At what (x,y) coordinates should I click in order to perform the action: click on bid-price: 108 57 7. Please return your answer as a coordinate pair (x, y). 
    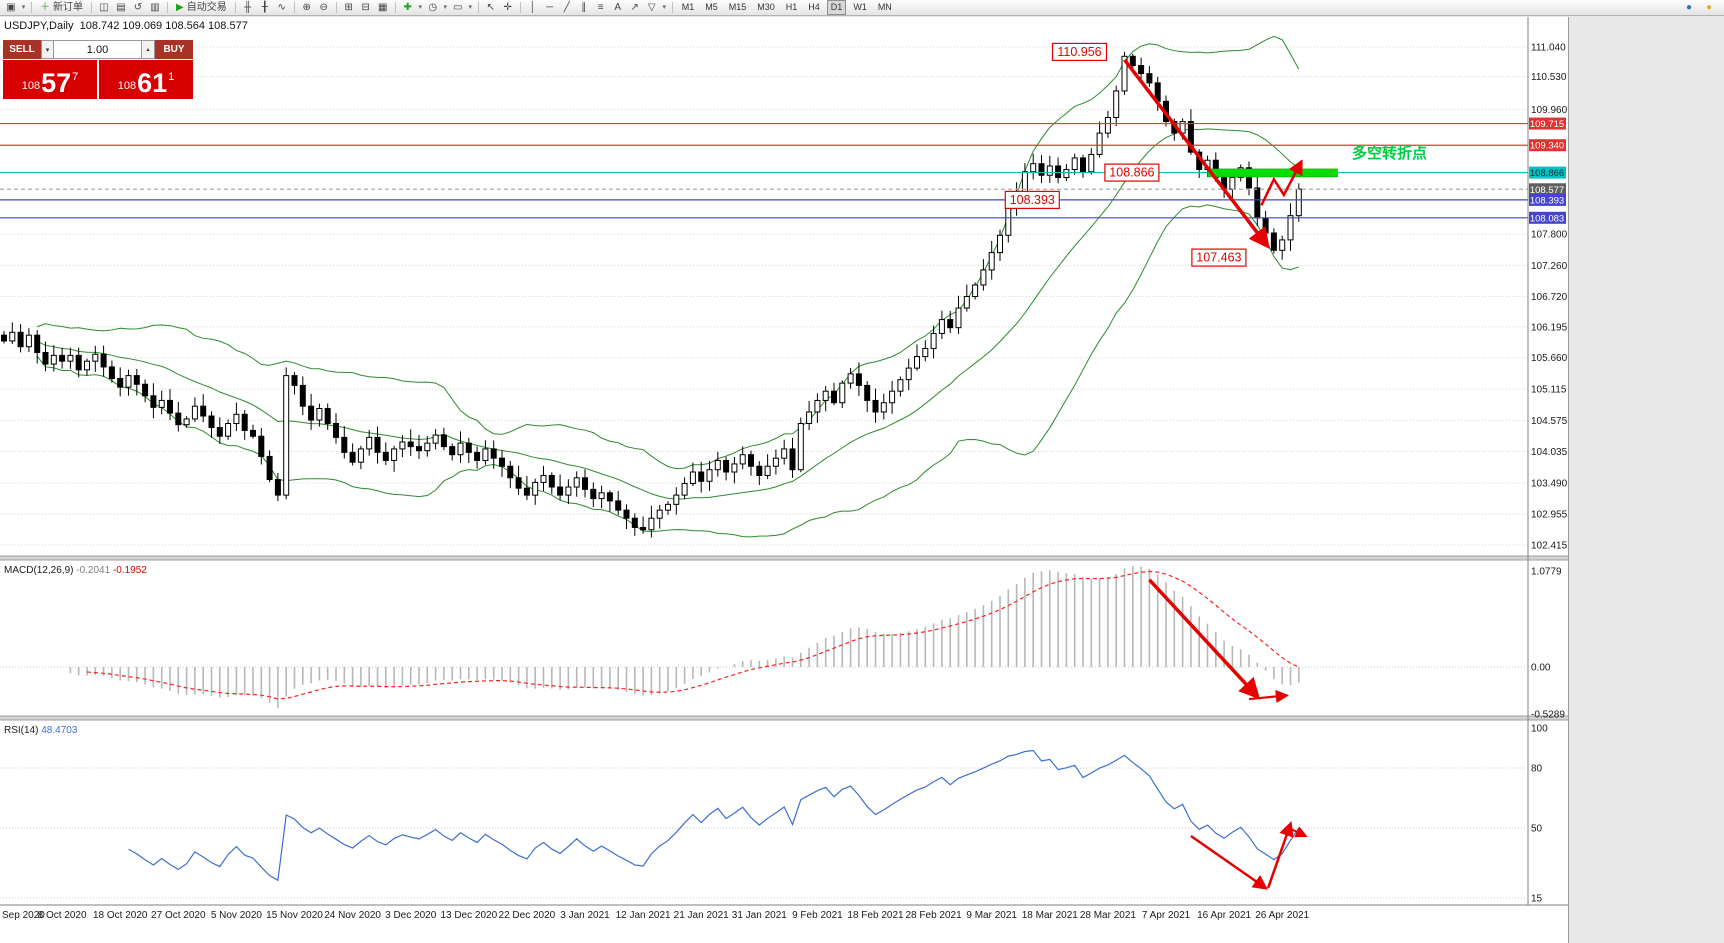
    Looking at the image, I should click on (50, 79).